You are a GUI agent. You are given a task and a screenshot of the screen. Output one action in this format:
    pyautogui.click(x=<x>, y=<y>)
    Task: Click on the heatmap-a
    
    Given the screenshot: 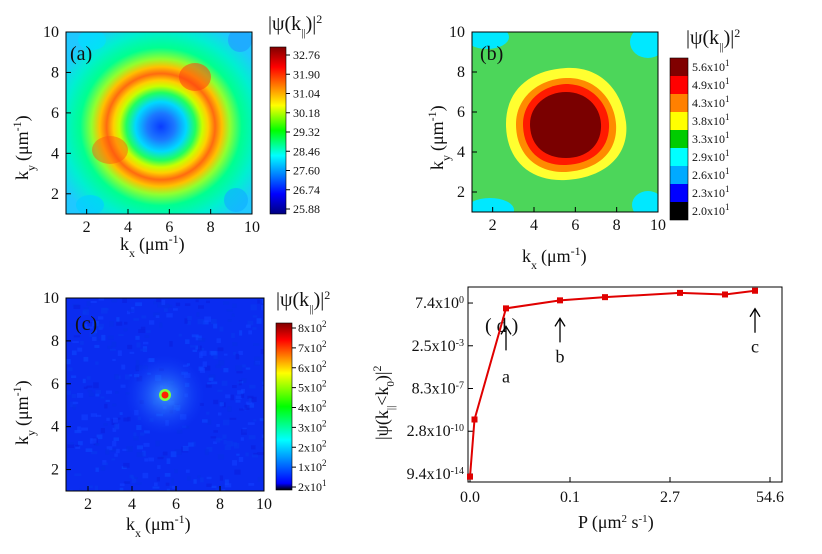 What is the action you would take?
    pyautogui.click(x=159, y=123)
    